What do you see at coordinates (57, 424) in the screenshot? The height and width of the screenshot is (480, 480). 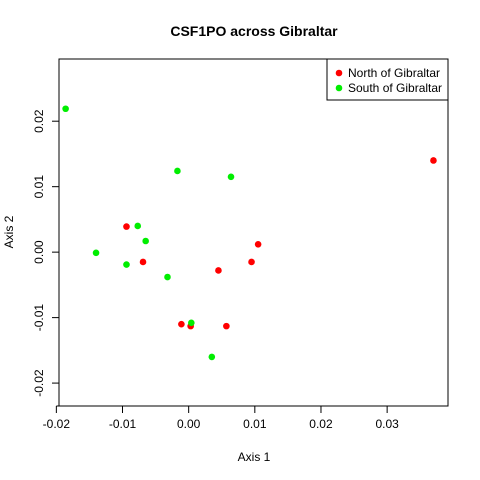 I see `x-tick-label: -0.02` at bounding box center [57, 424].